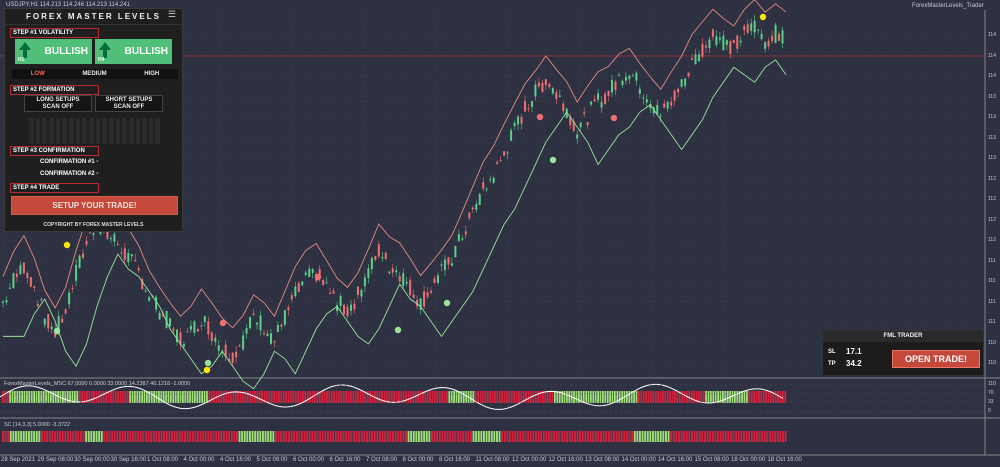 The image size is (1000, 467). I want to click on long-setups-scan-button: LONG SETUPS SCAN OFF, so click(58, 103).